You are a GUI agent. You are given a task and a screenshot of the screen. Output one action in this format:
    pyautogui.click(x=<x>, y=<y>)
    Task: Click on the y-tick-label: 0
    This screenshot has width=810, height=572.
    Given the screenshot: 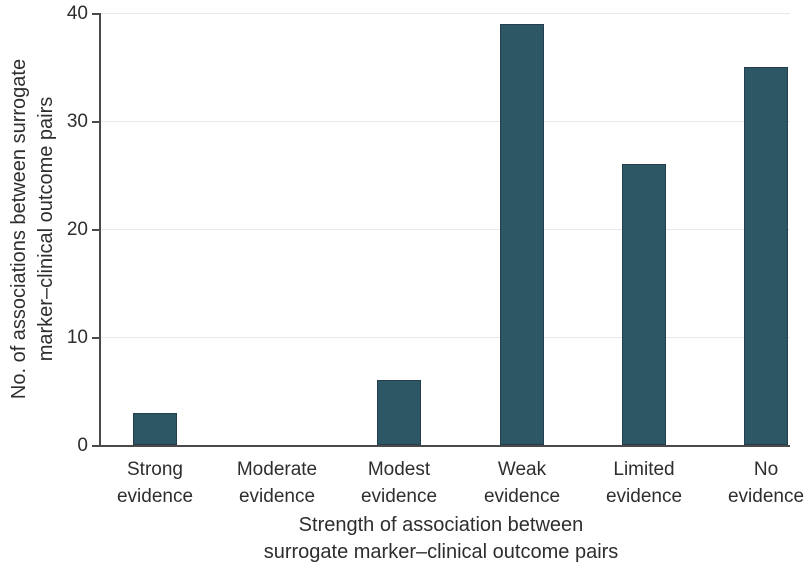 What is the action you would take?
    pyautogui.click(x=82, y=445)
    